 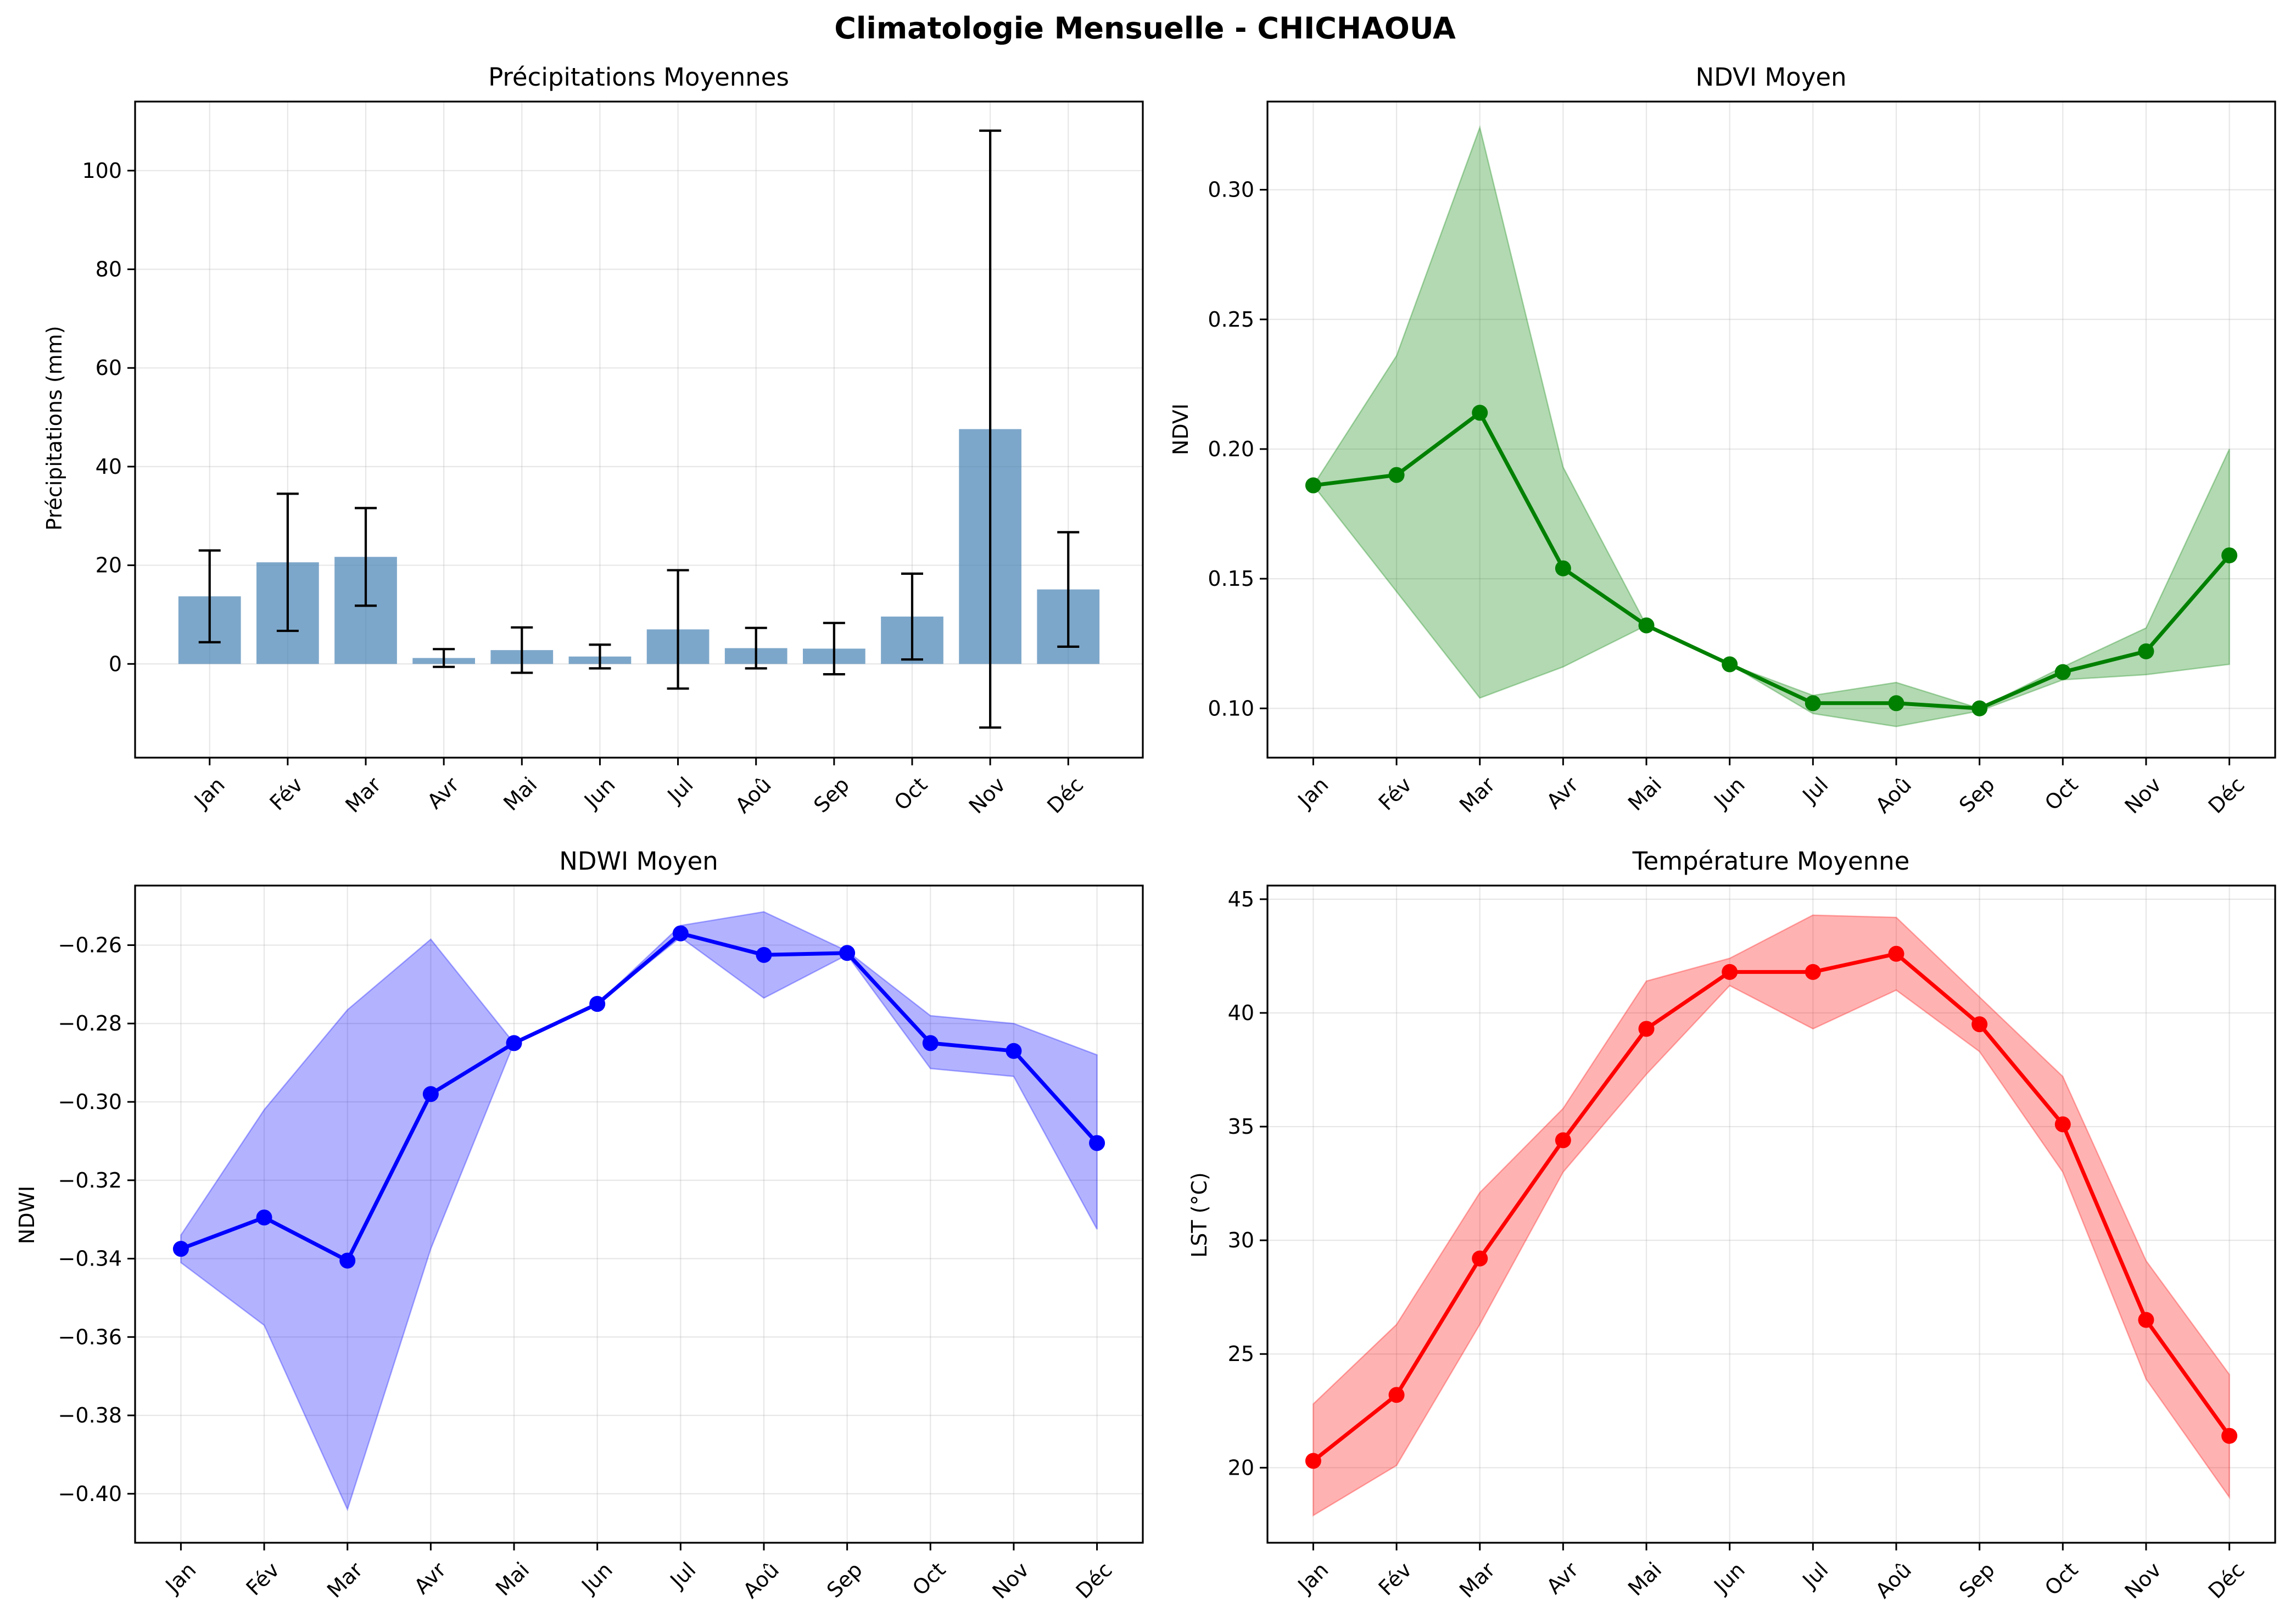 I want to click on lst-series-line, so click(x=1771, y=1207).